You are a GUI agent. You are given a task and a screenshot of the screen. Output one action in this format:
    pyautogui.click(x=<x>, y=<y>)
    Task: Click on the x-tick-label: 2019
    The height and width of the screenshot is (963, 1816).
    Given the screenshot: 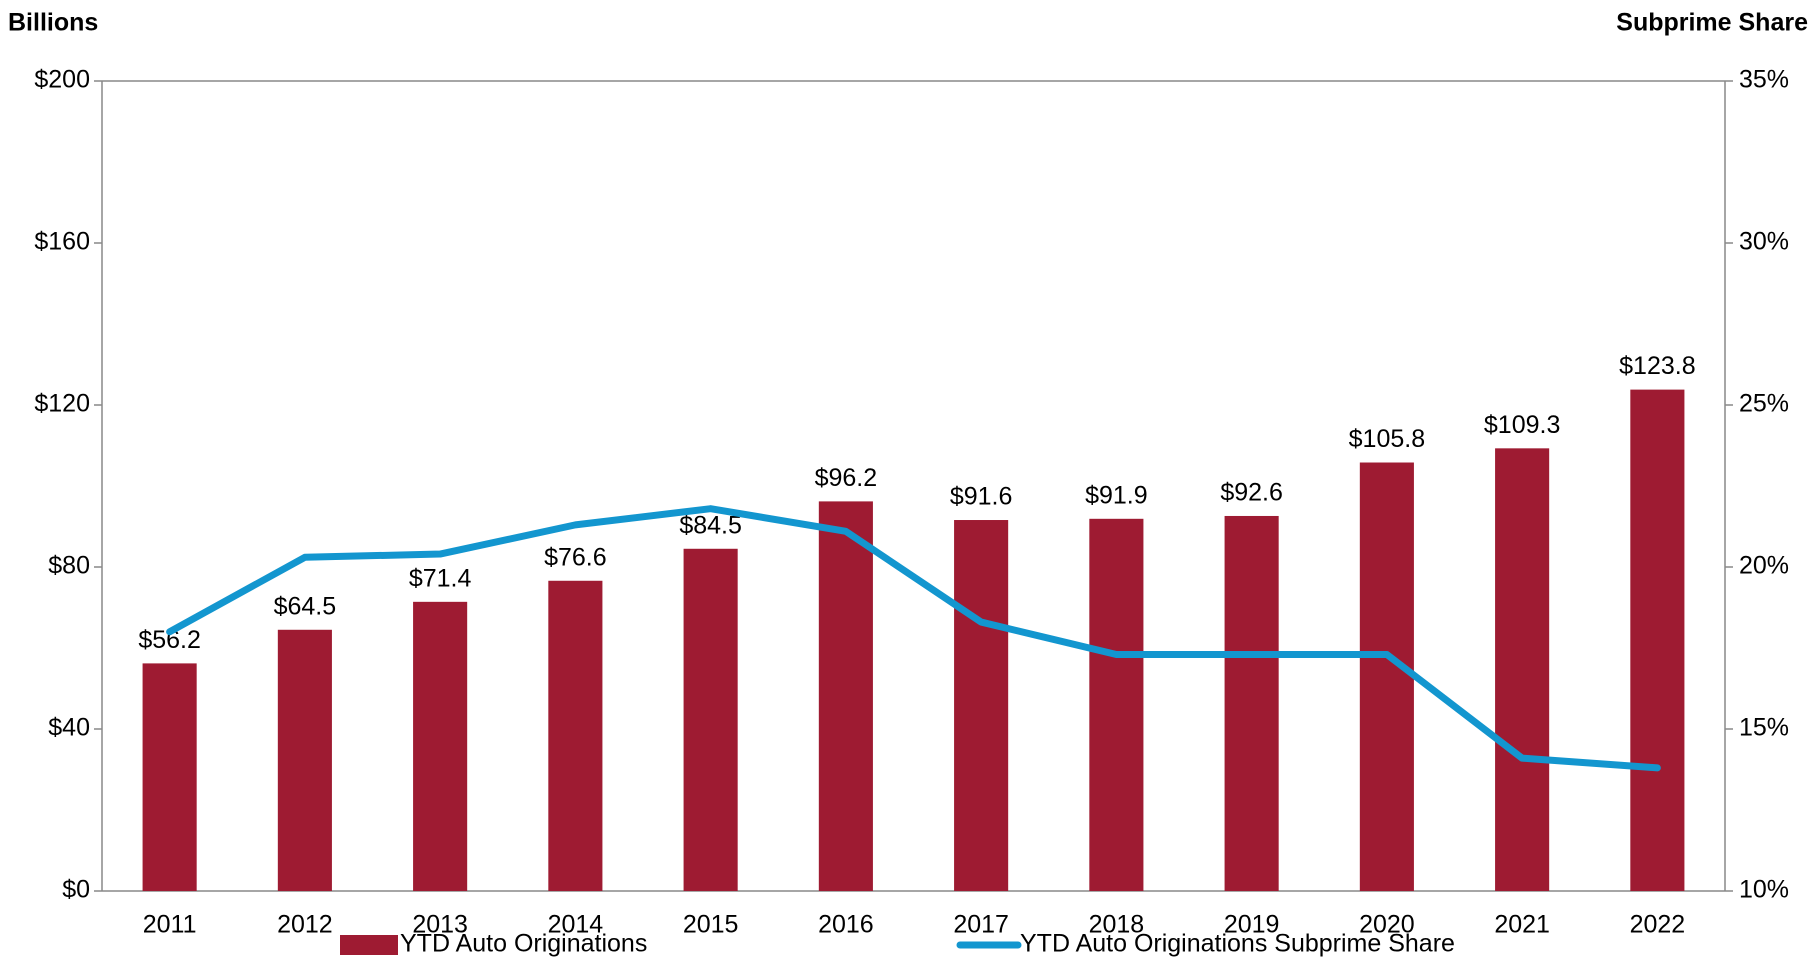 What is the action you would take?
    pyautogui.click(x=1252, y=925)
    